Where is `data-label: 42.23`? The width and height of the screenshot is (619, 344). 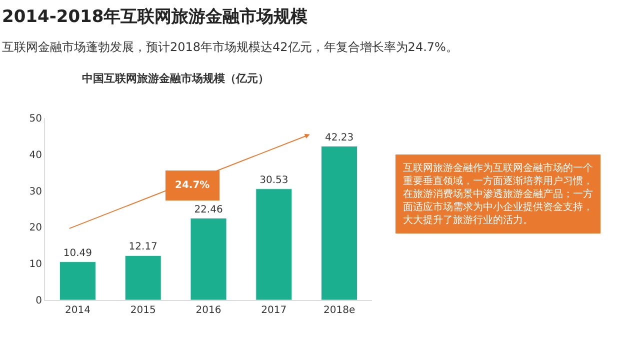
data-label: 42.23 is located at coordinates (339, 138).